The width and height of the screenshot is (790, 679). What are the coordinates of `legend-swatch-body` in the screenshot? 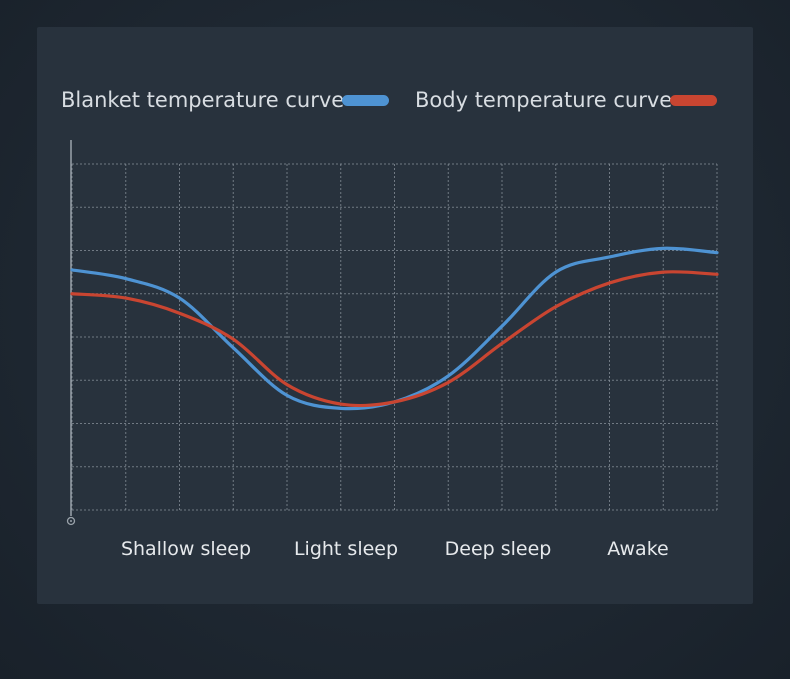 It's located at (693, 100).